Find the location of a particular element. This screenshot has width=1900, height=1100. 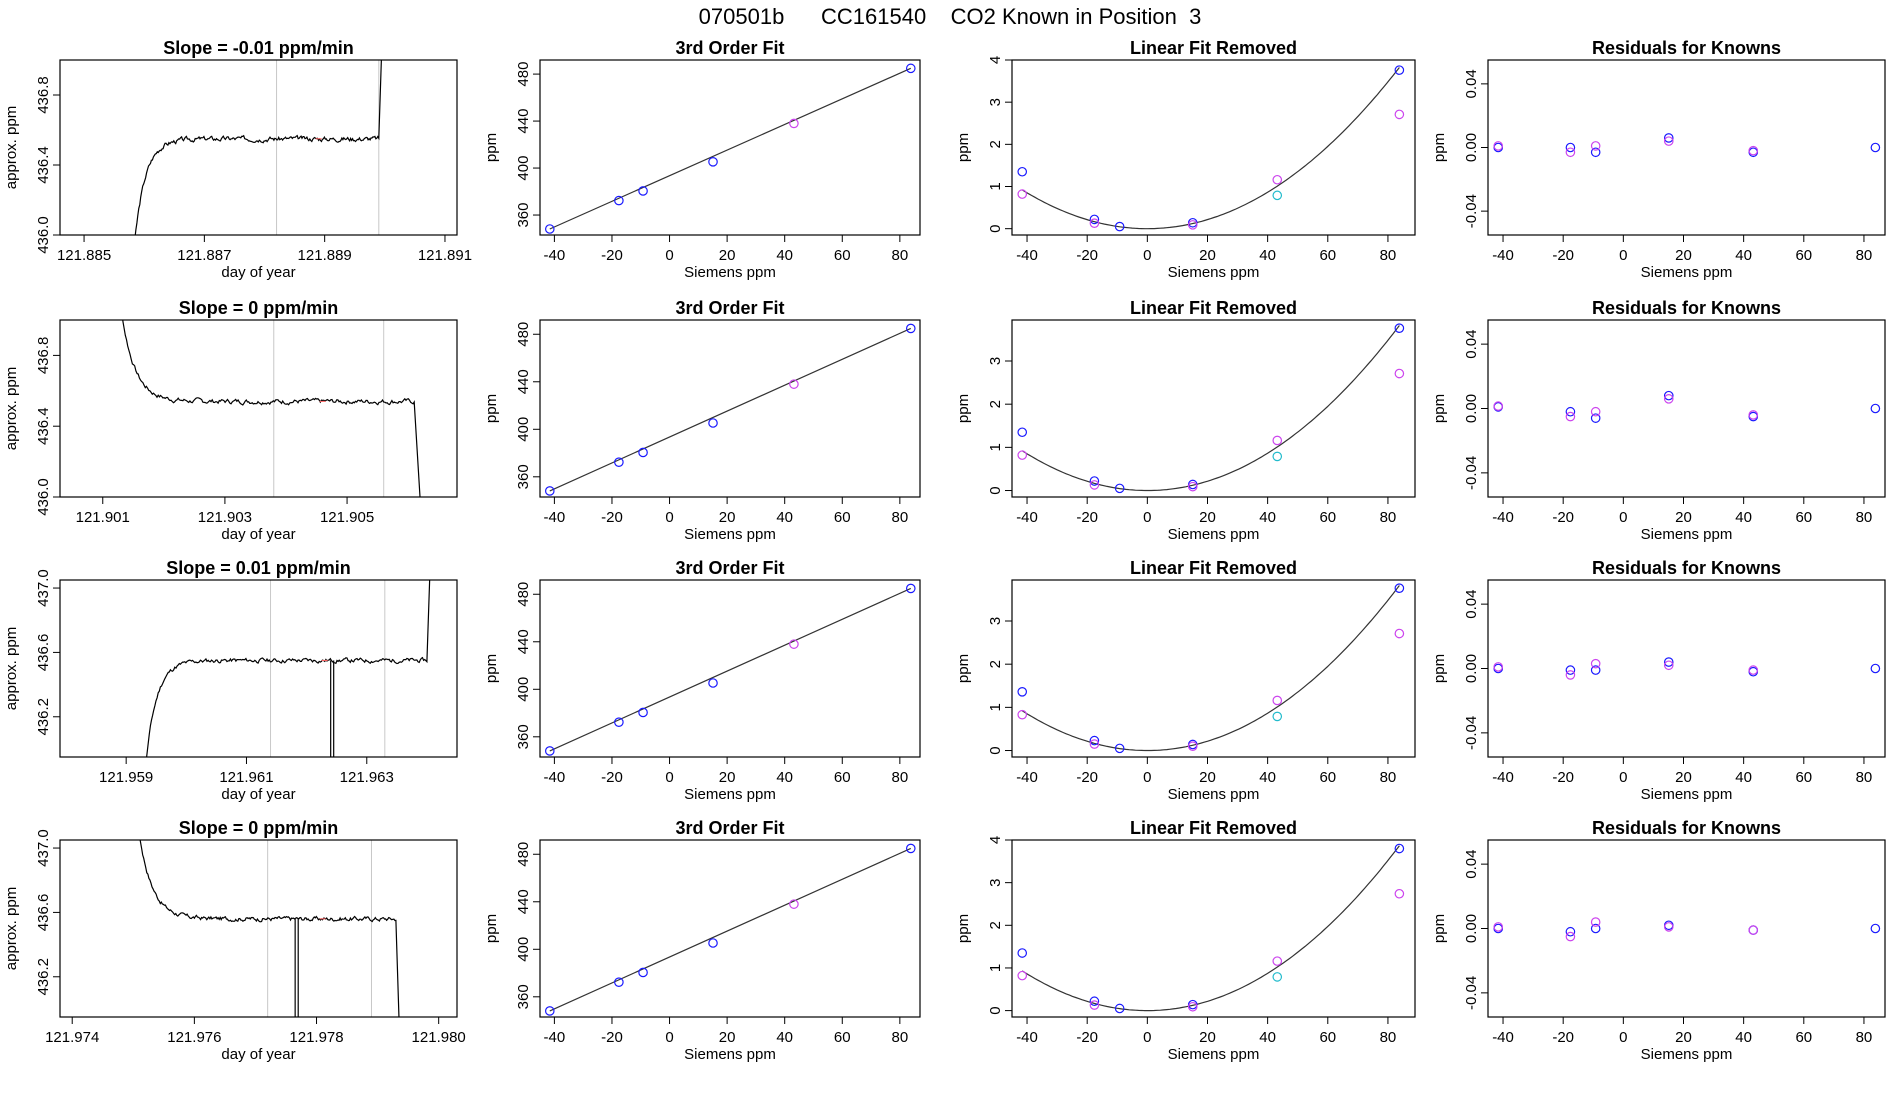

x-tick-label: 121.905 is located at coordinates (347, 517).